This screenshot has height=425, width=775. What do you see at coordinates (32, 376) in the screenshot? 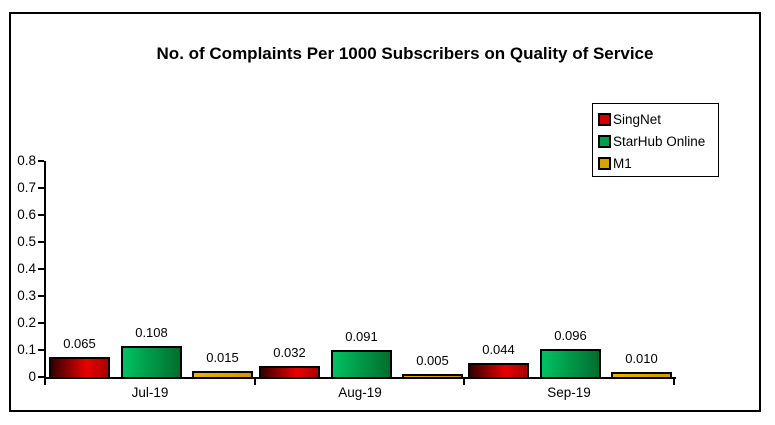
I see `y-tick-label: 0` at bounding box center [32, 376].